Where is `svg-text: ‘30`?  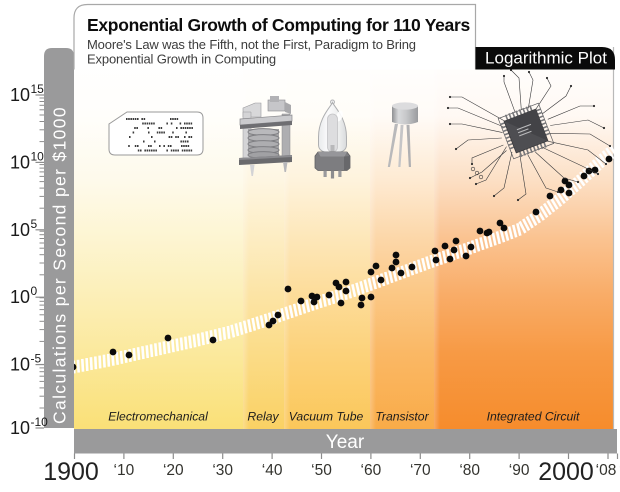
svg-text: ‘30 is located at coordinates (222, 470).